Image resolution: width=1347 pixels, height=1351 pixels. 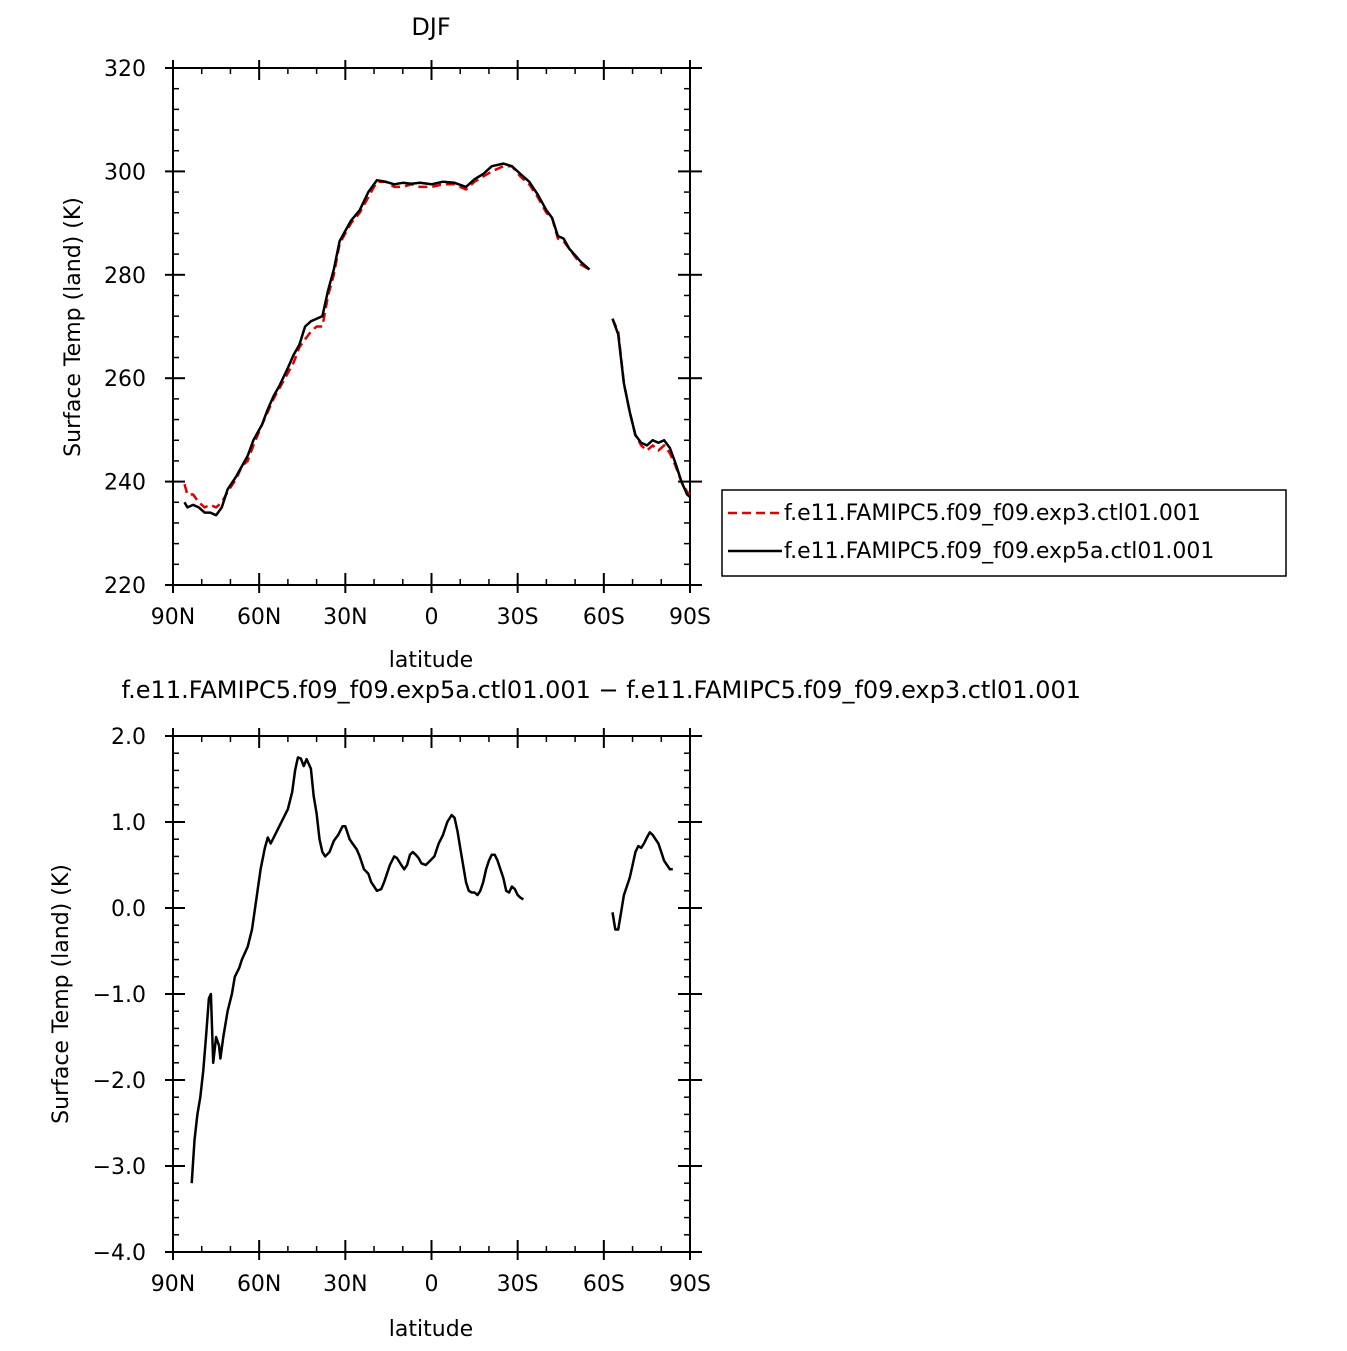 I want to click on top-y-tick-label: 280, so click(x=125, y=276).